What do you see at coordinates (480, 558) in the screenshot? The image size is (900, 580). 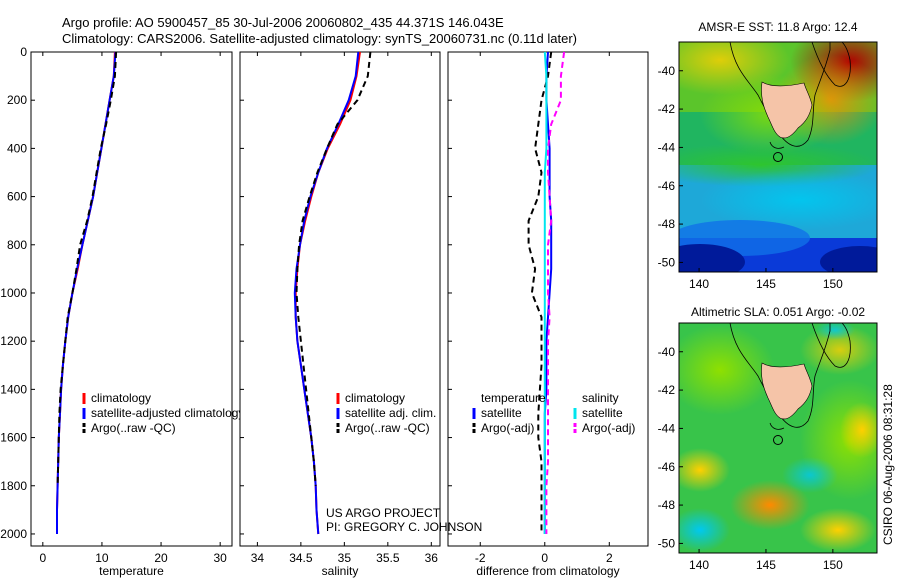 I see `x-tick-label: -2` at bounding box center [480, 558].